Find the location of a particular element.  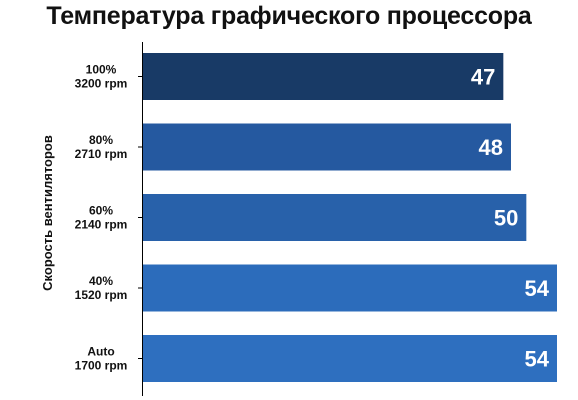

y-tick-label-3-line-0: 40% is located at coordinates (101, 281).